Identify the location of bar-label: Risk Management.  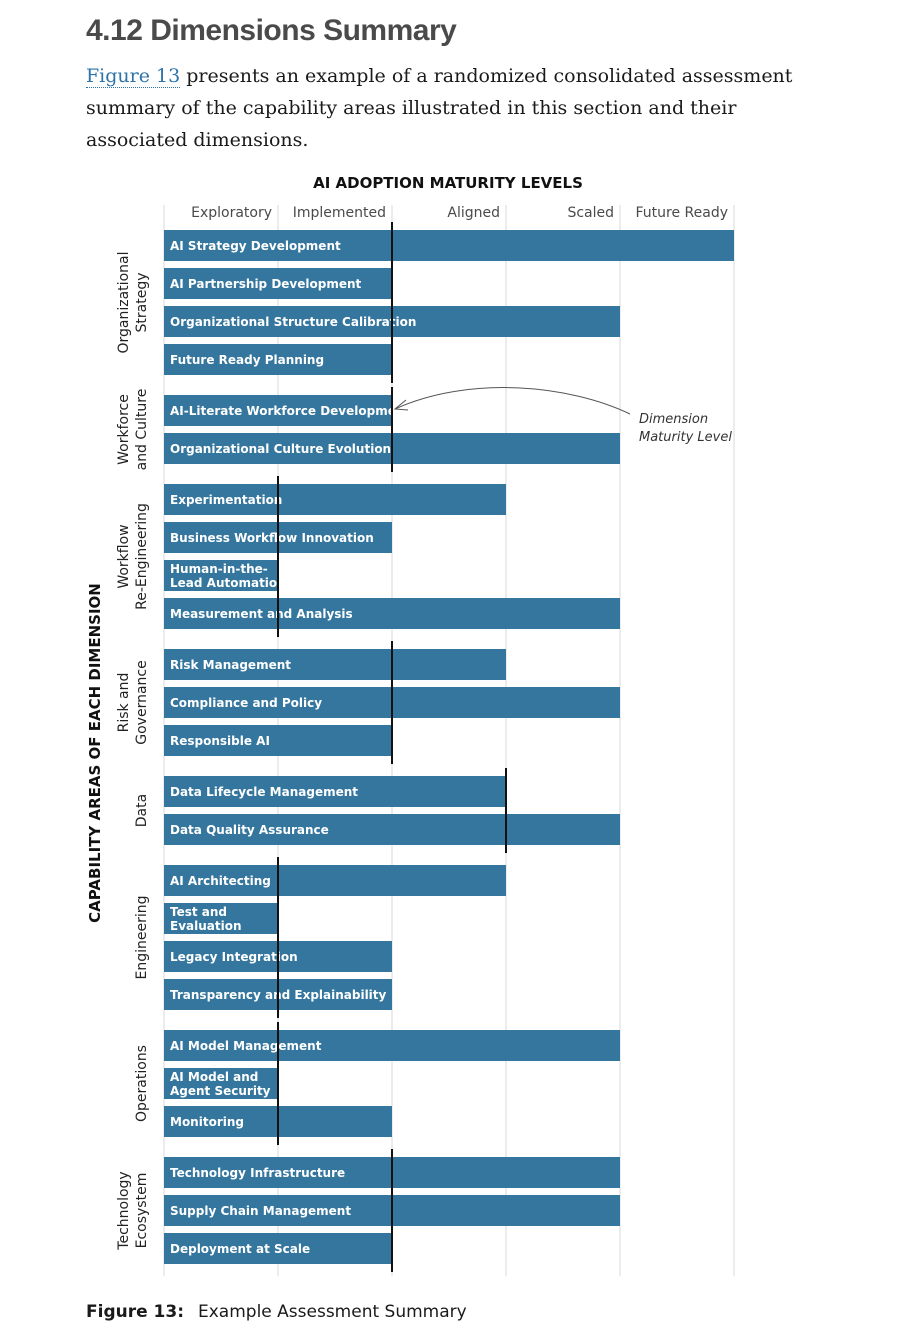
(230, 665).